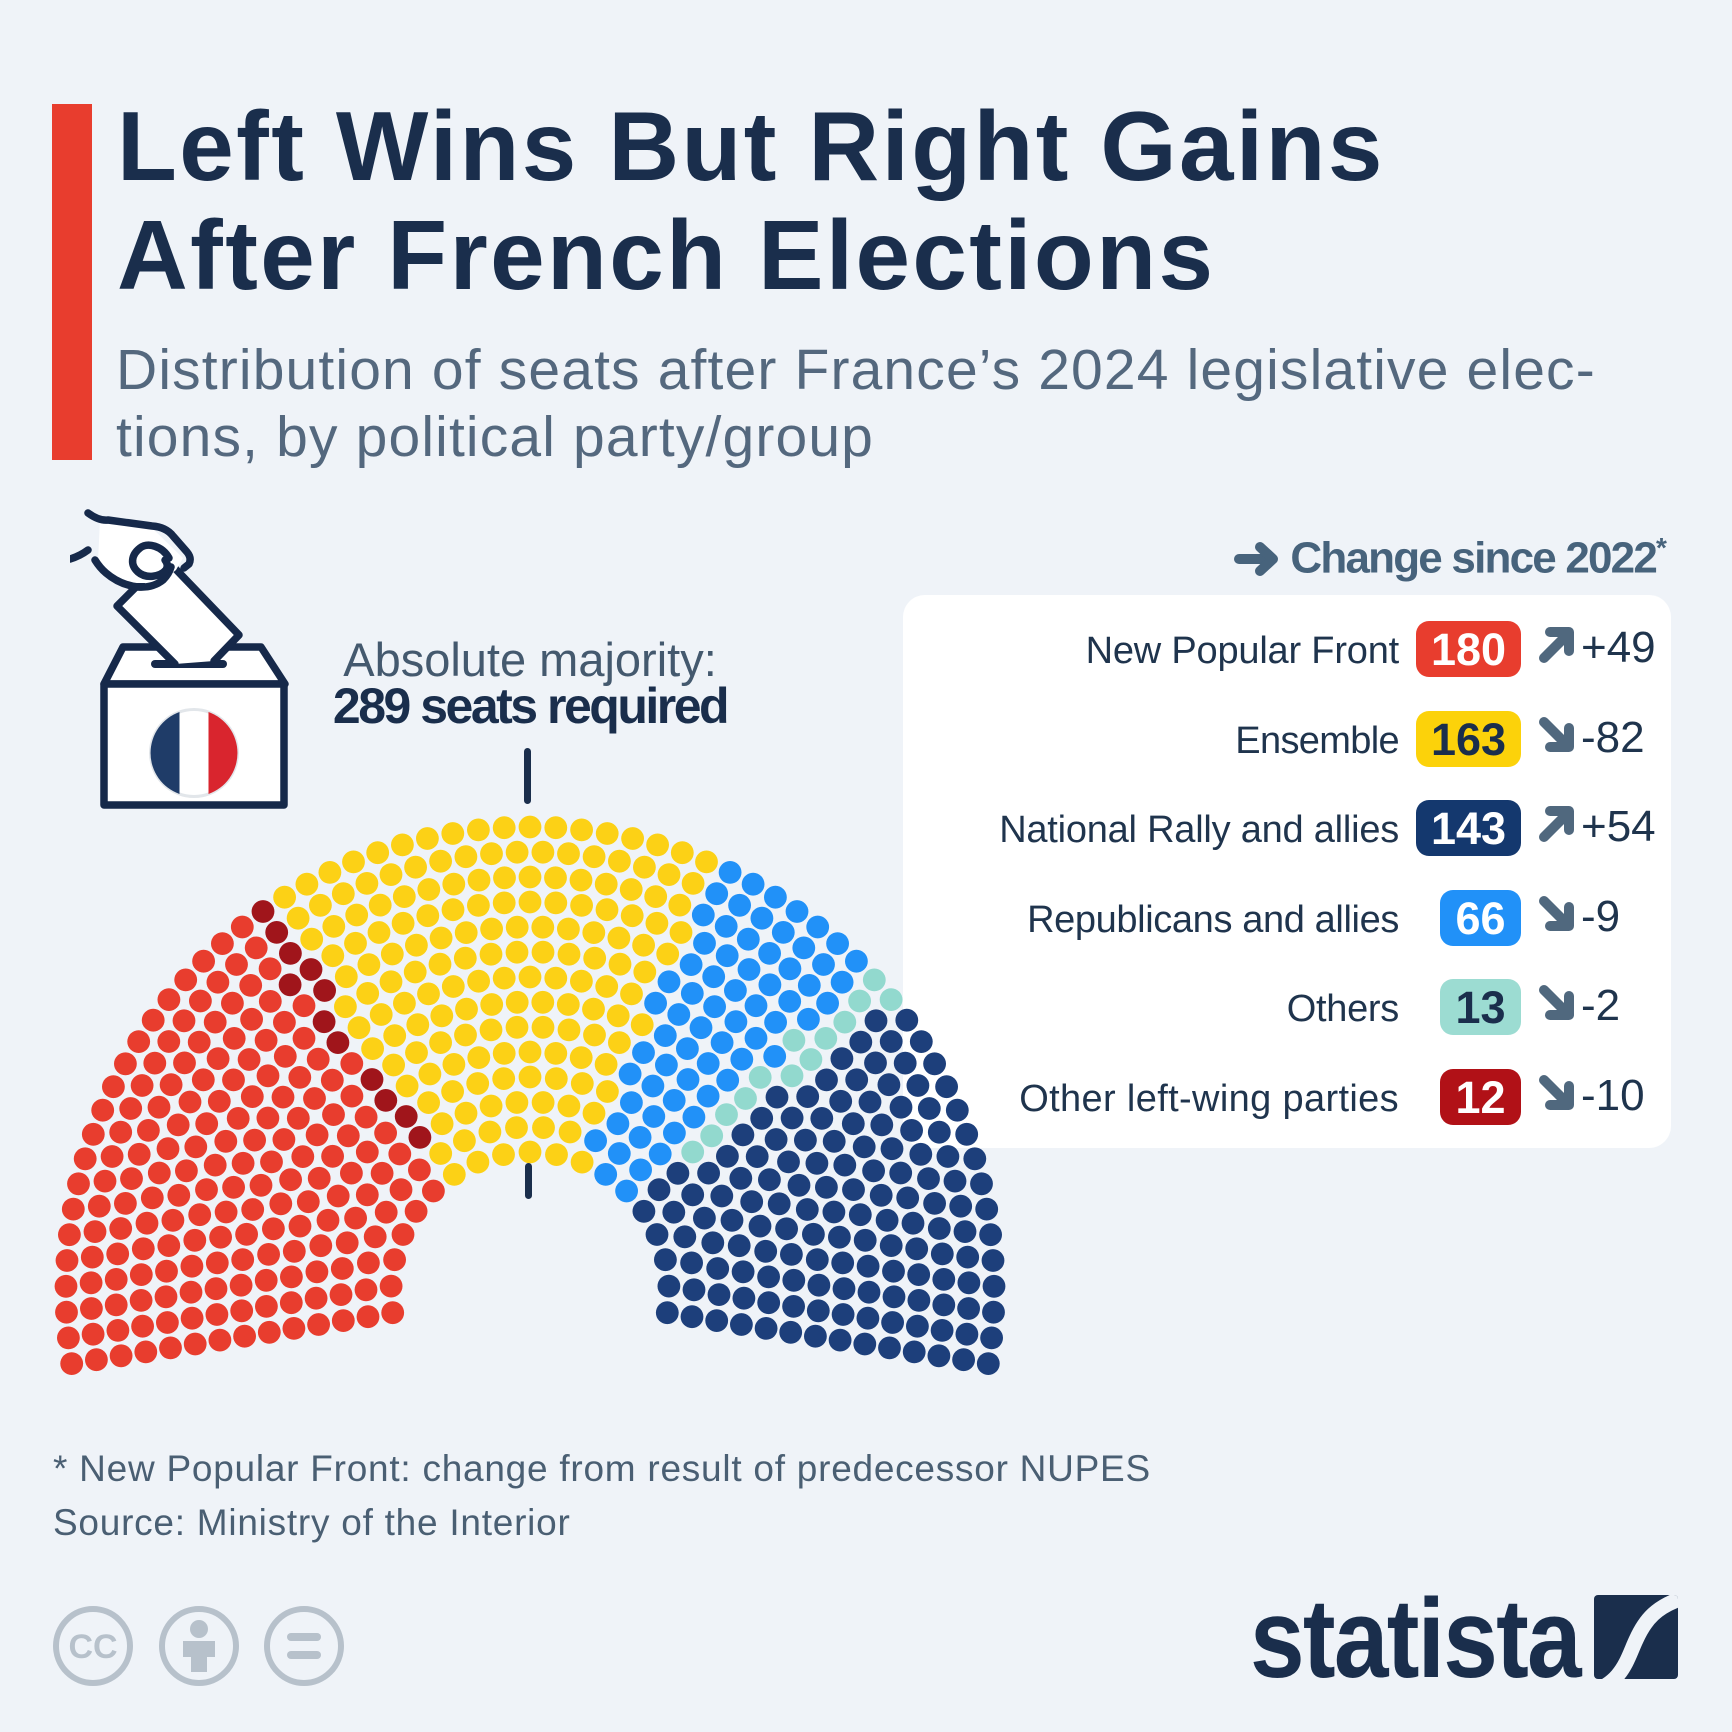 Image resolution: width=1732 pixels, height=1732 pixels. Describe the element at coordinates (92, 1647) in the screenshot. I see `svg-text: CC` at that location.